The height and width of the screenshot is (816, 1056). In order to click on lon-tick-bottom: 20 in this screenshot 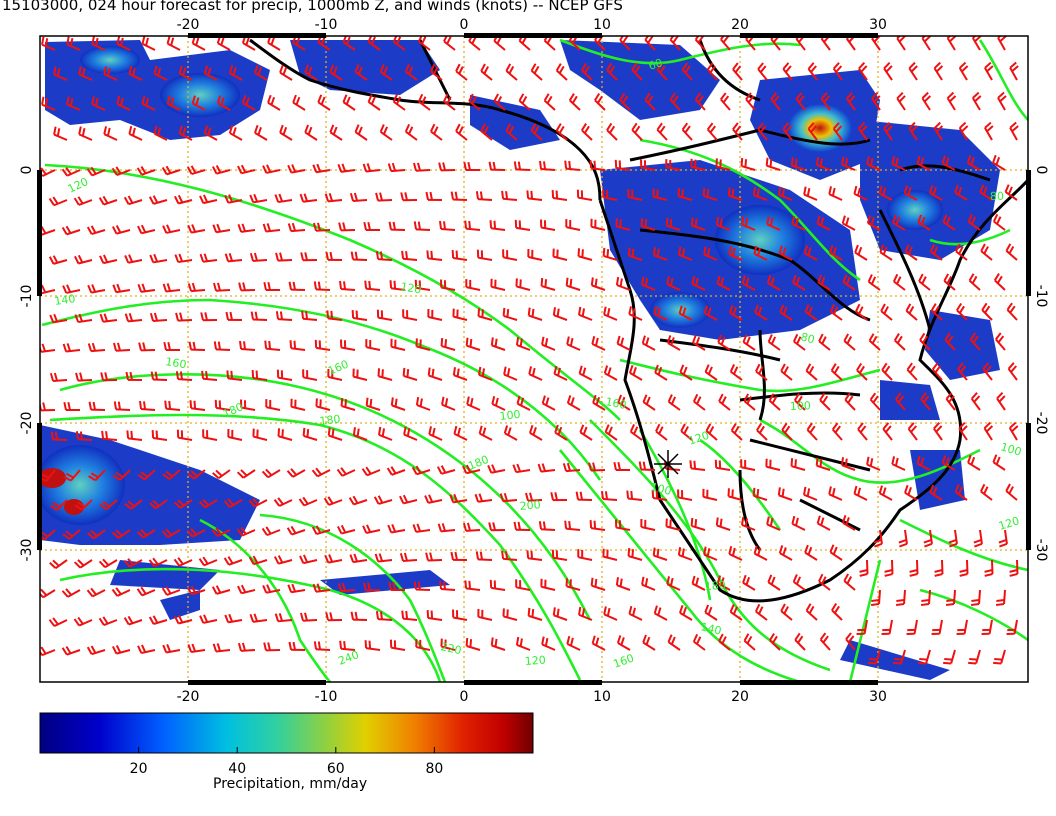, I will do `click(740, 697)`.